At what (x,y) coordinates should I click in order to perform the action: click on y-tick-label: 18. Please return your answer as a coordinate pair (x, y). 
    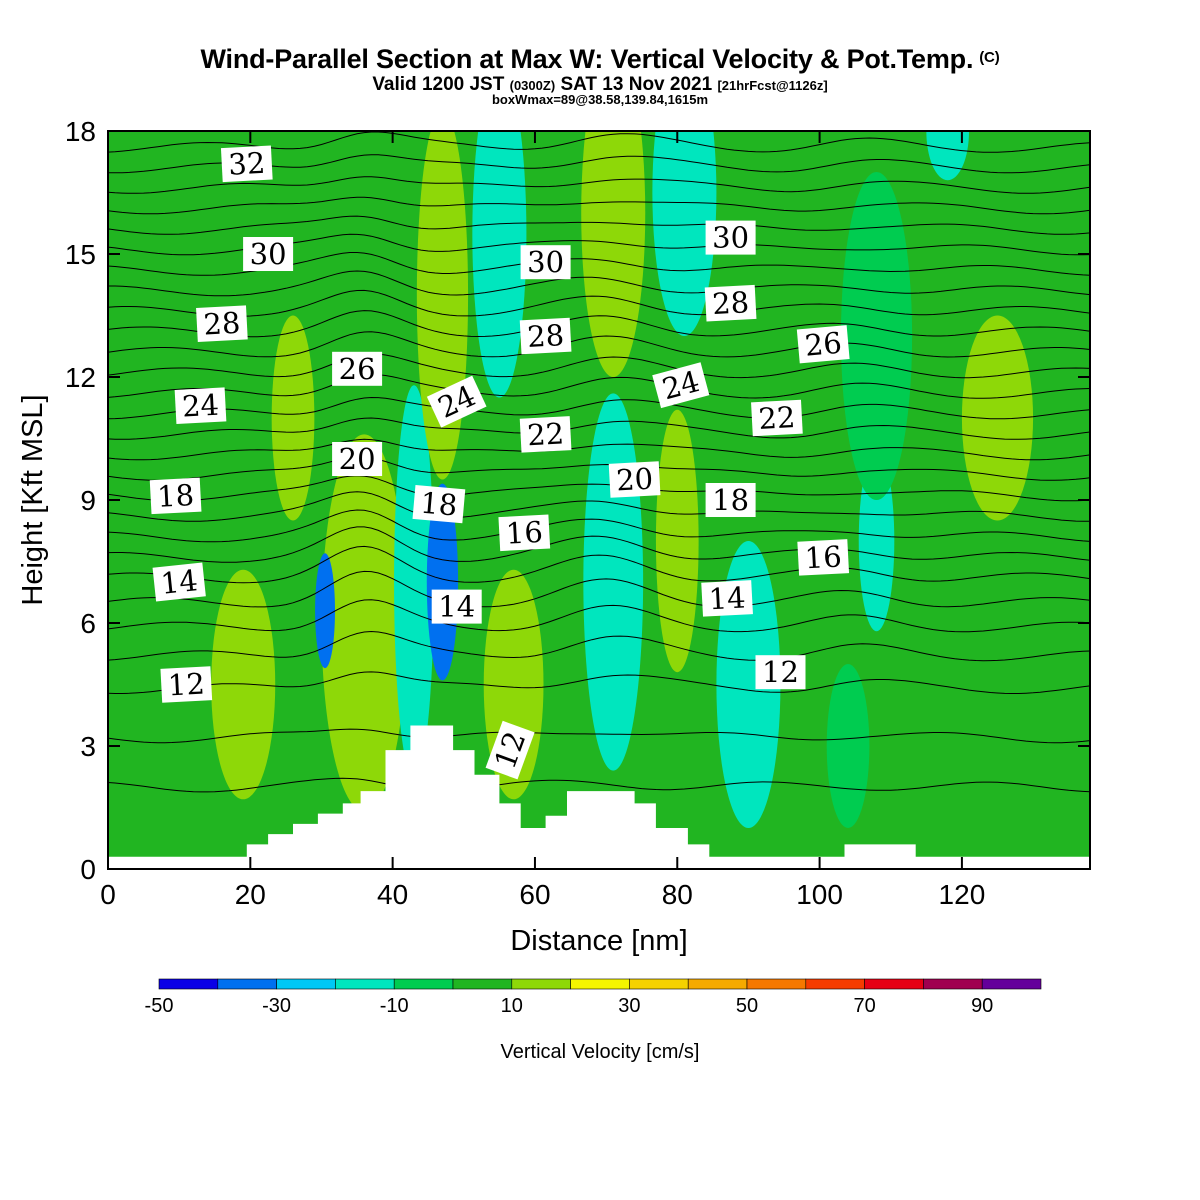
    Looking at the image, I should click on (80, 131).